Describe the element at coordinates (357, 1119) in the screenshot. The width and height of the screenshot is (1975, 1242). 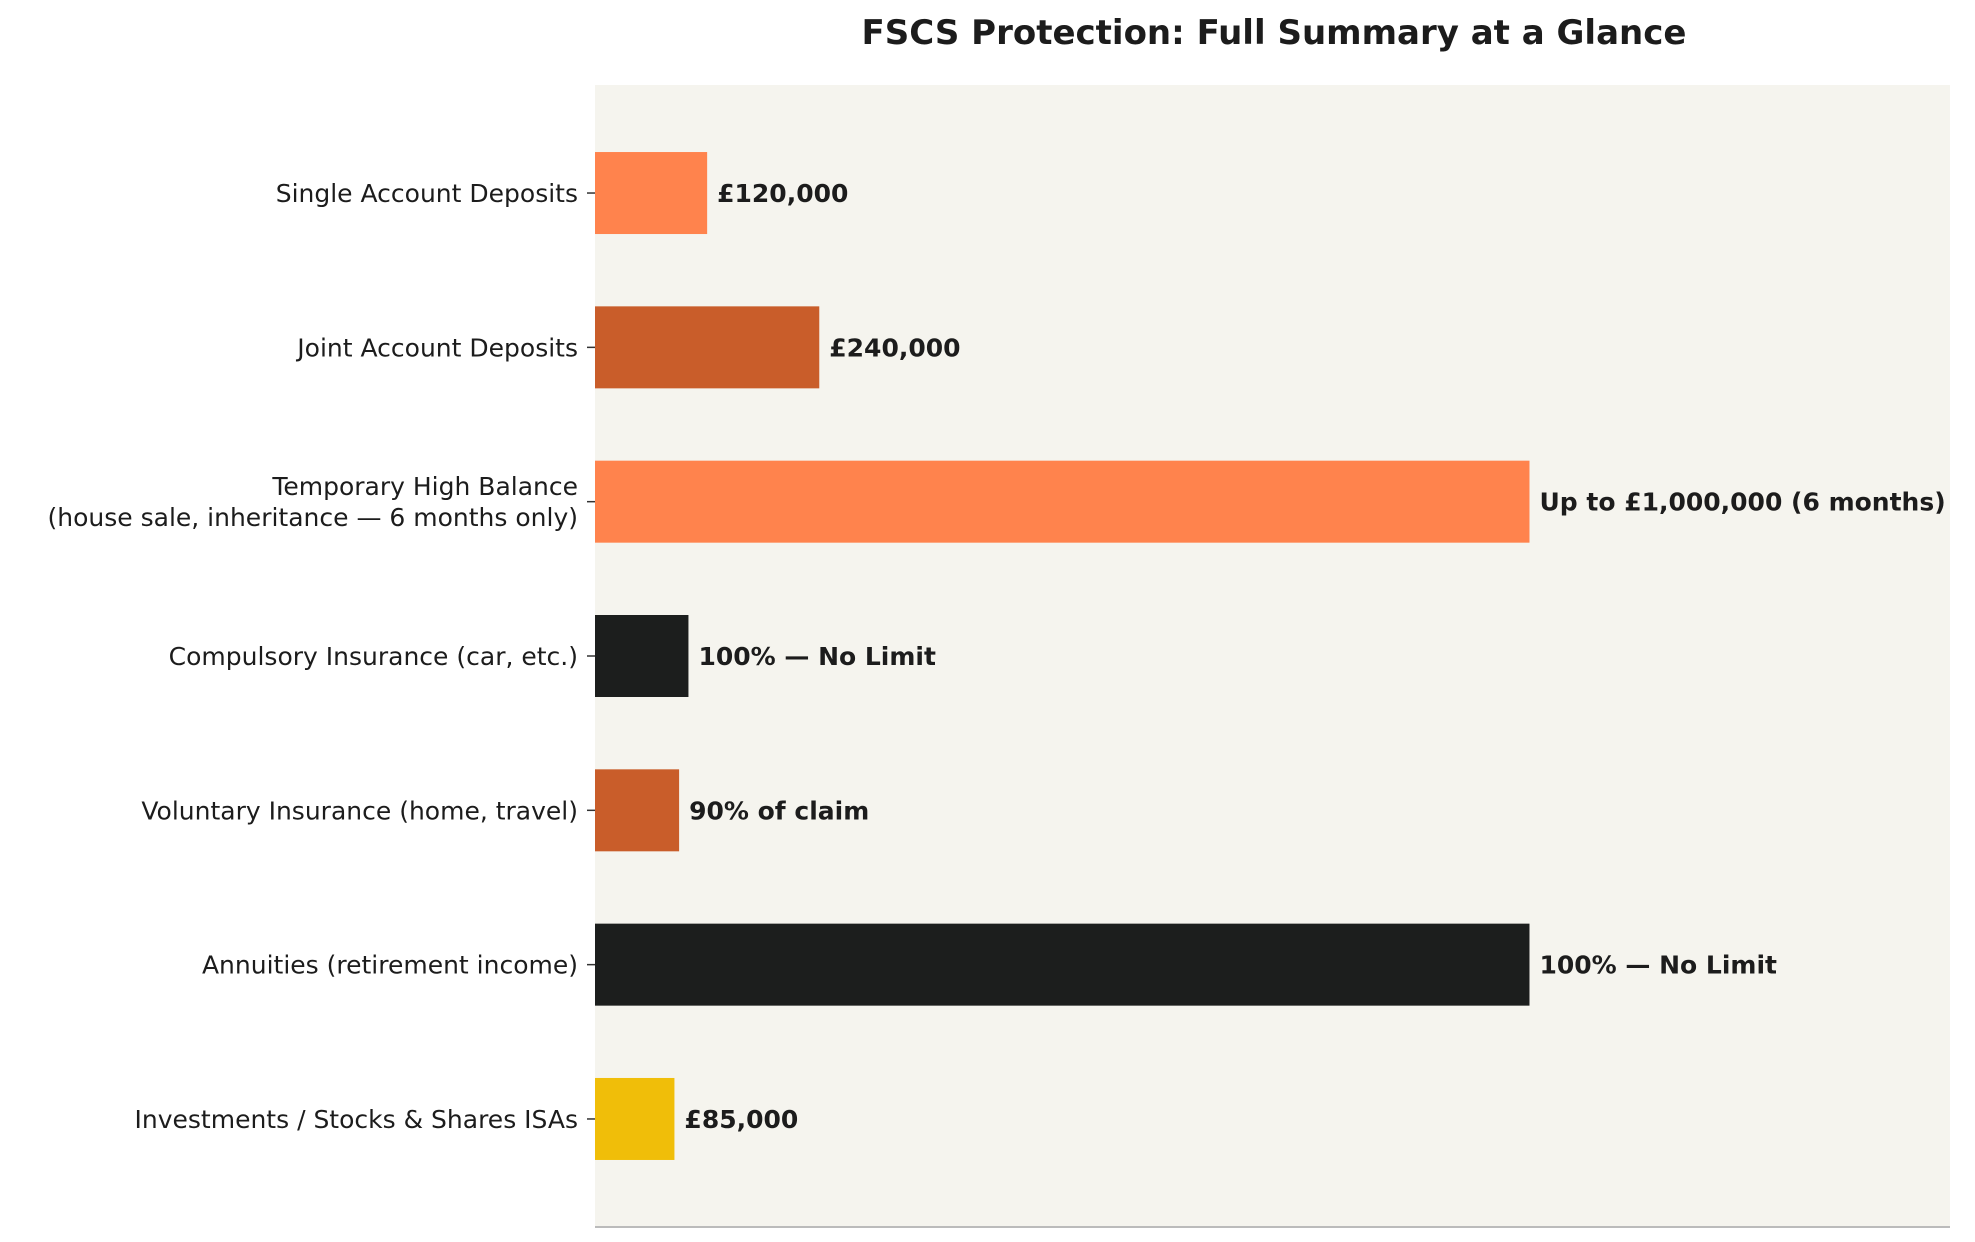
I see `y-tick-label-7: Investments / Stocks & Shares ISAs` at that location.